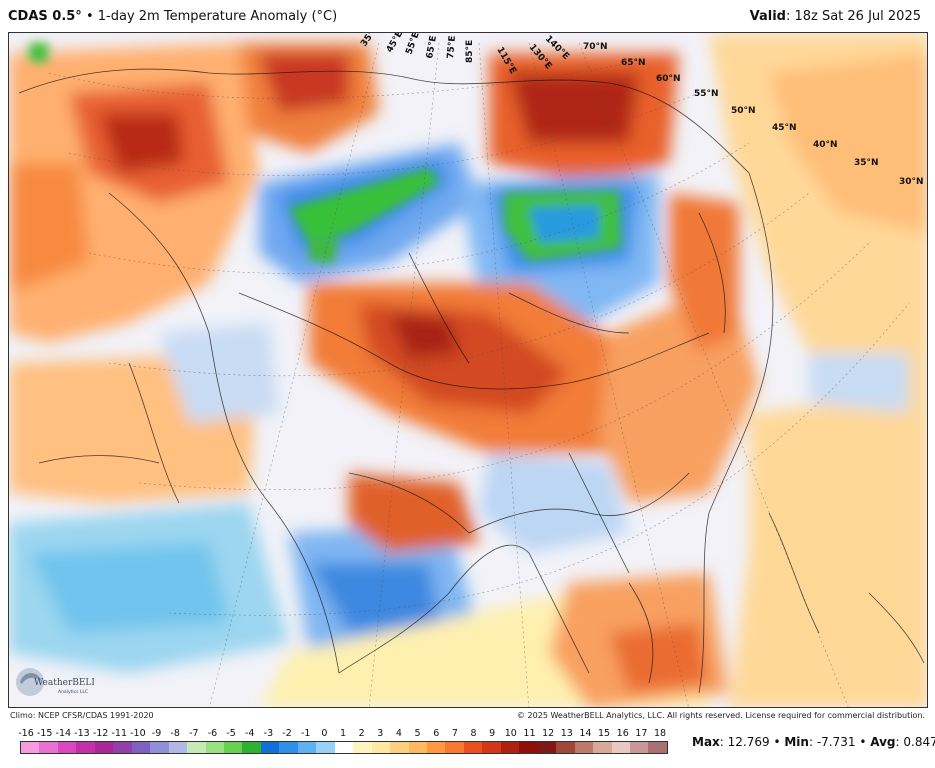  What do you see at coordinates (26, 733) in the screenshot?
I see `colorbar-tick-label: -16` at bounding box center [26, 733].